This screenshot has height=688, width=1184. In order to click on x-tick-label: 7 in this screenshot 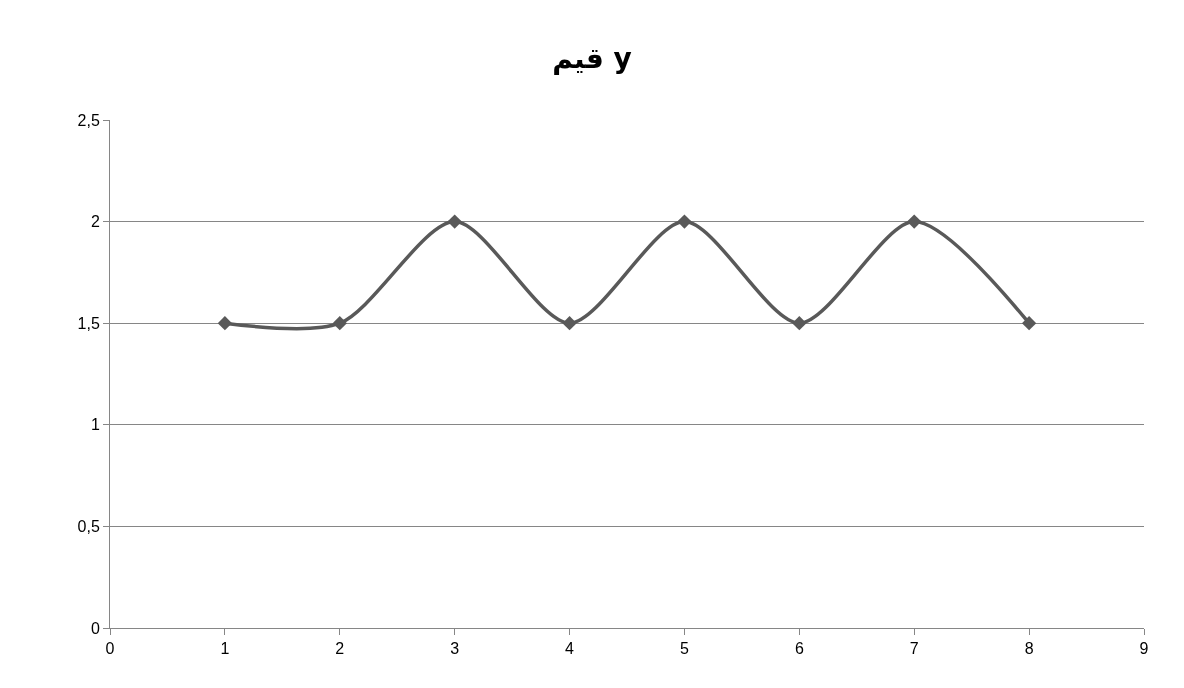, I will do `click(914, 649)`.